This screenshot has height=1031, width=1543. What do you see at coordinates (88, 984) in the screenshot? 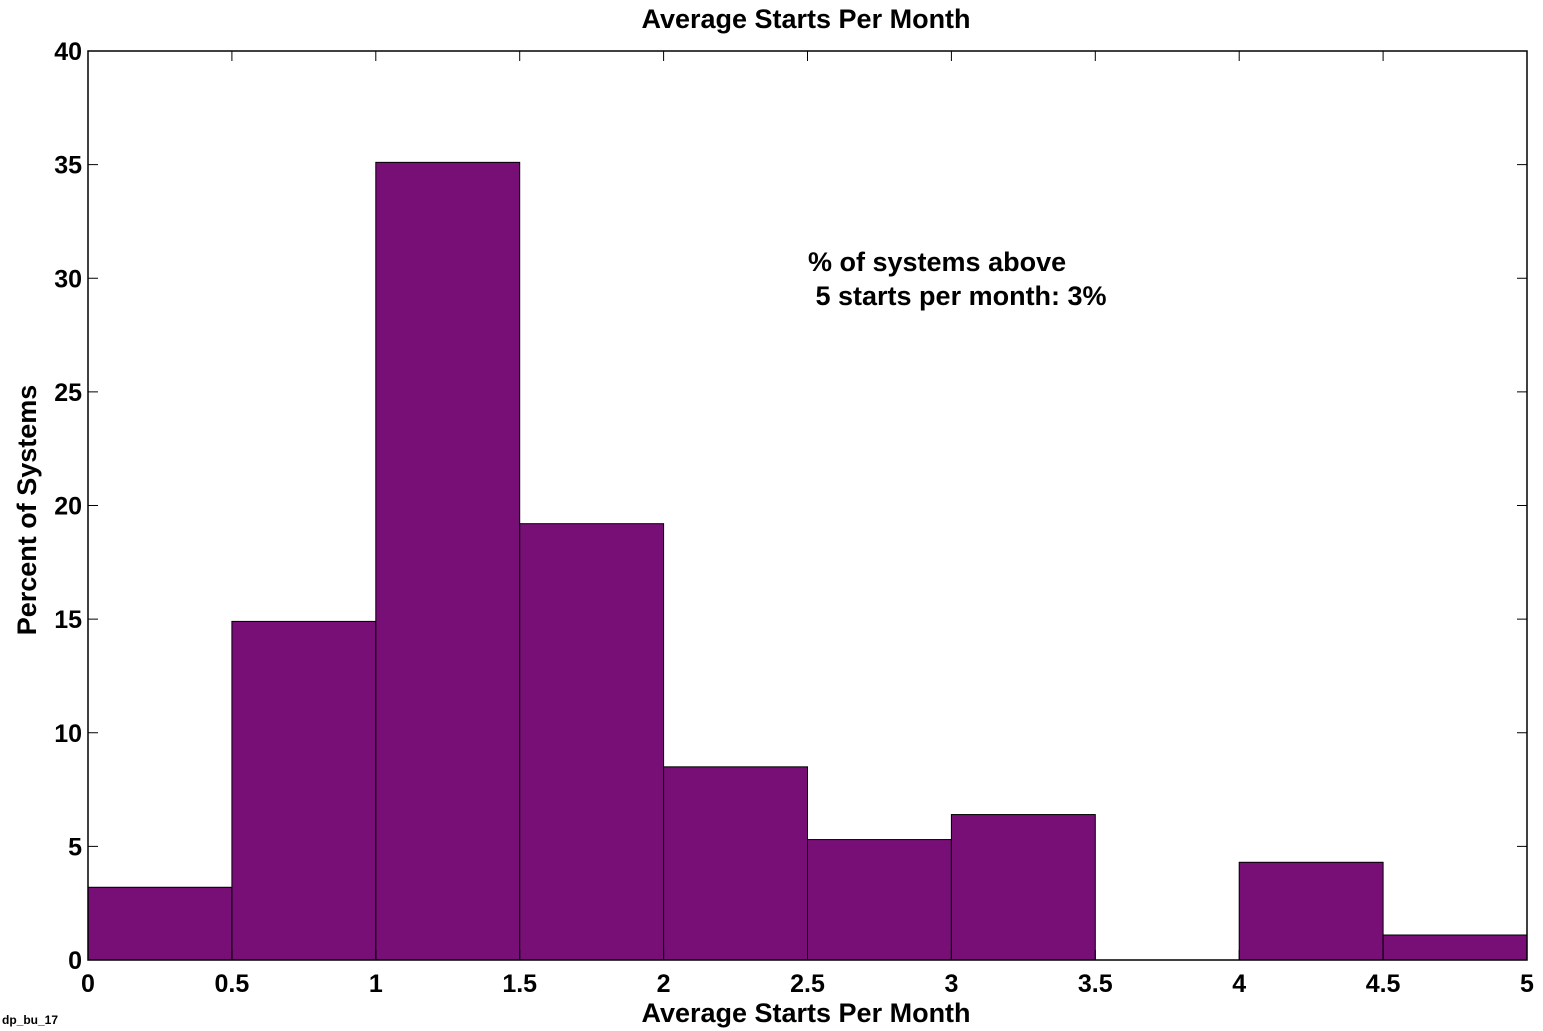
I see `x-tick-label: 0` at bounding box center [88, 984].